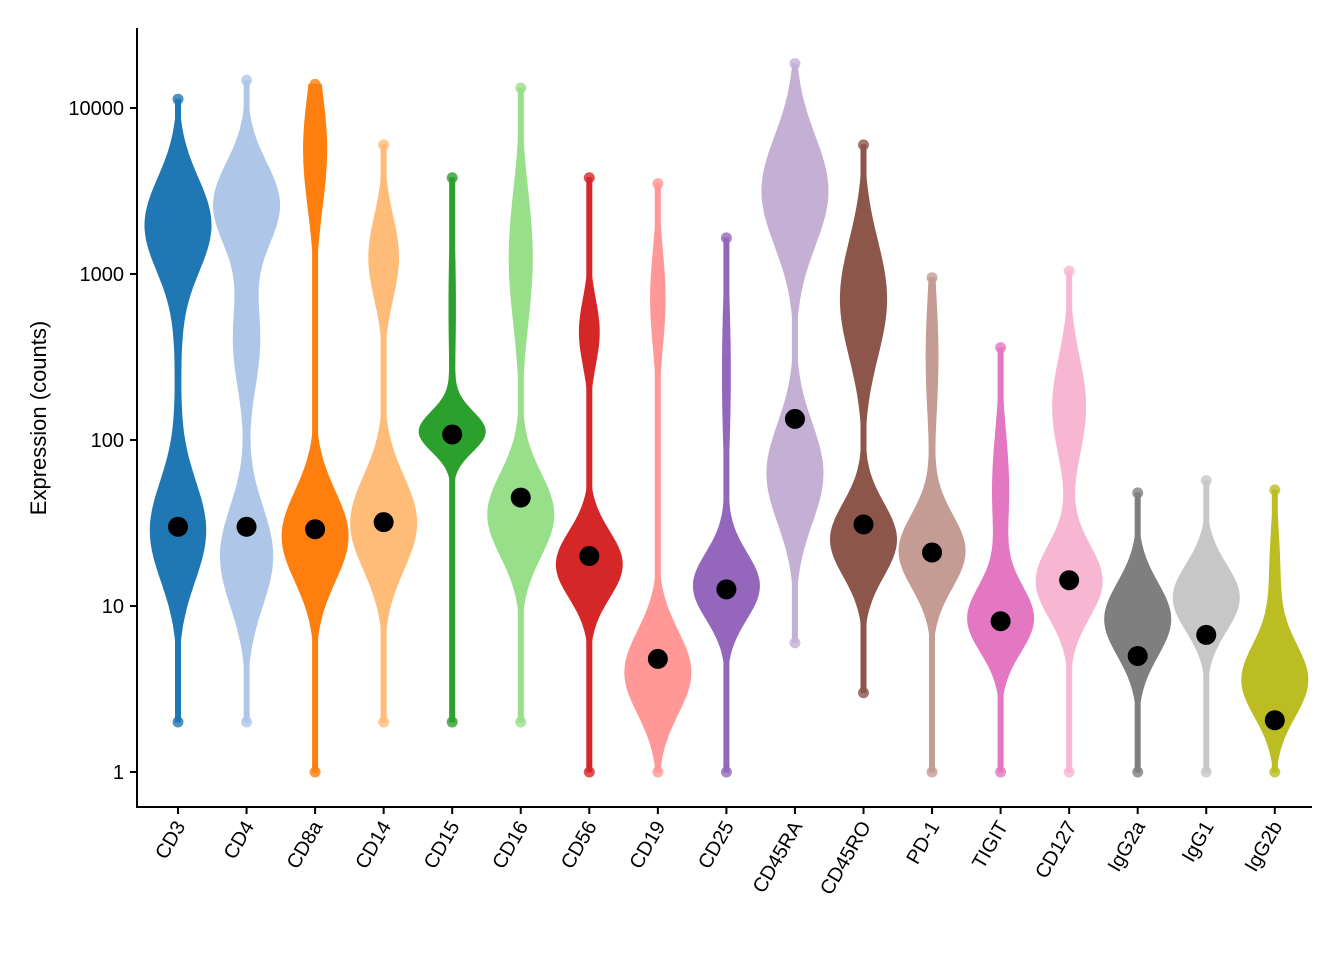  I want to click on x-tick-label: CD25, so click(716, 845).